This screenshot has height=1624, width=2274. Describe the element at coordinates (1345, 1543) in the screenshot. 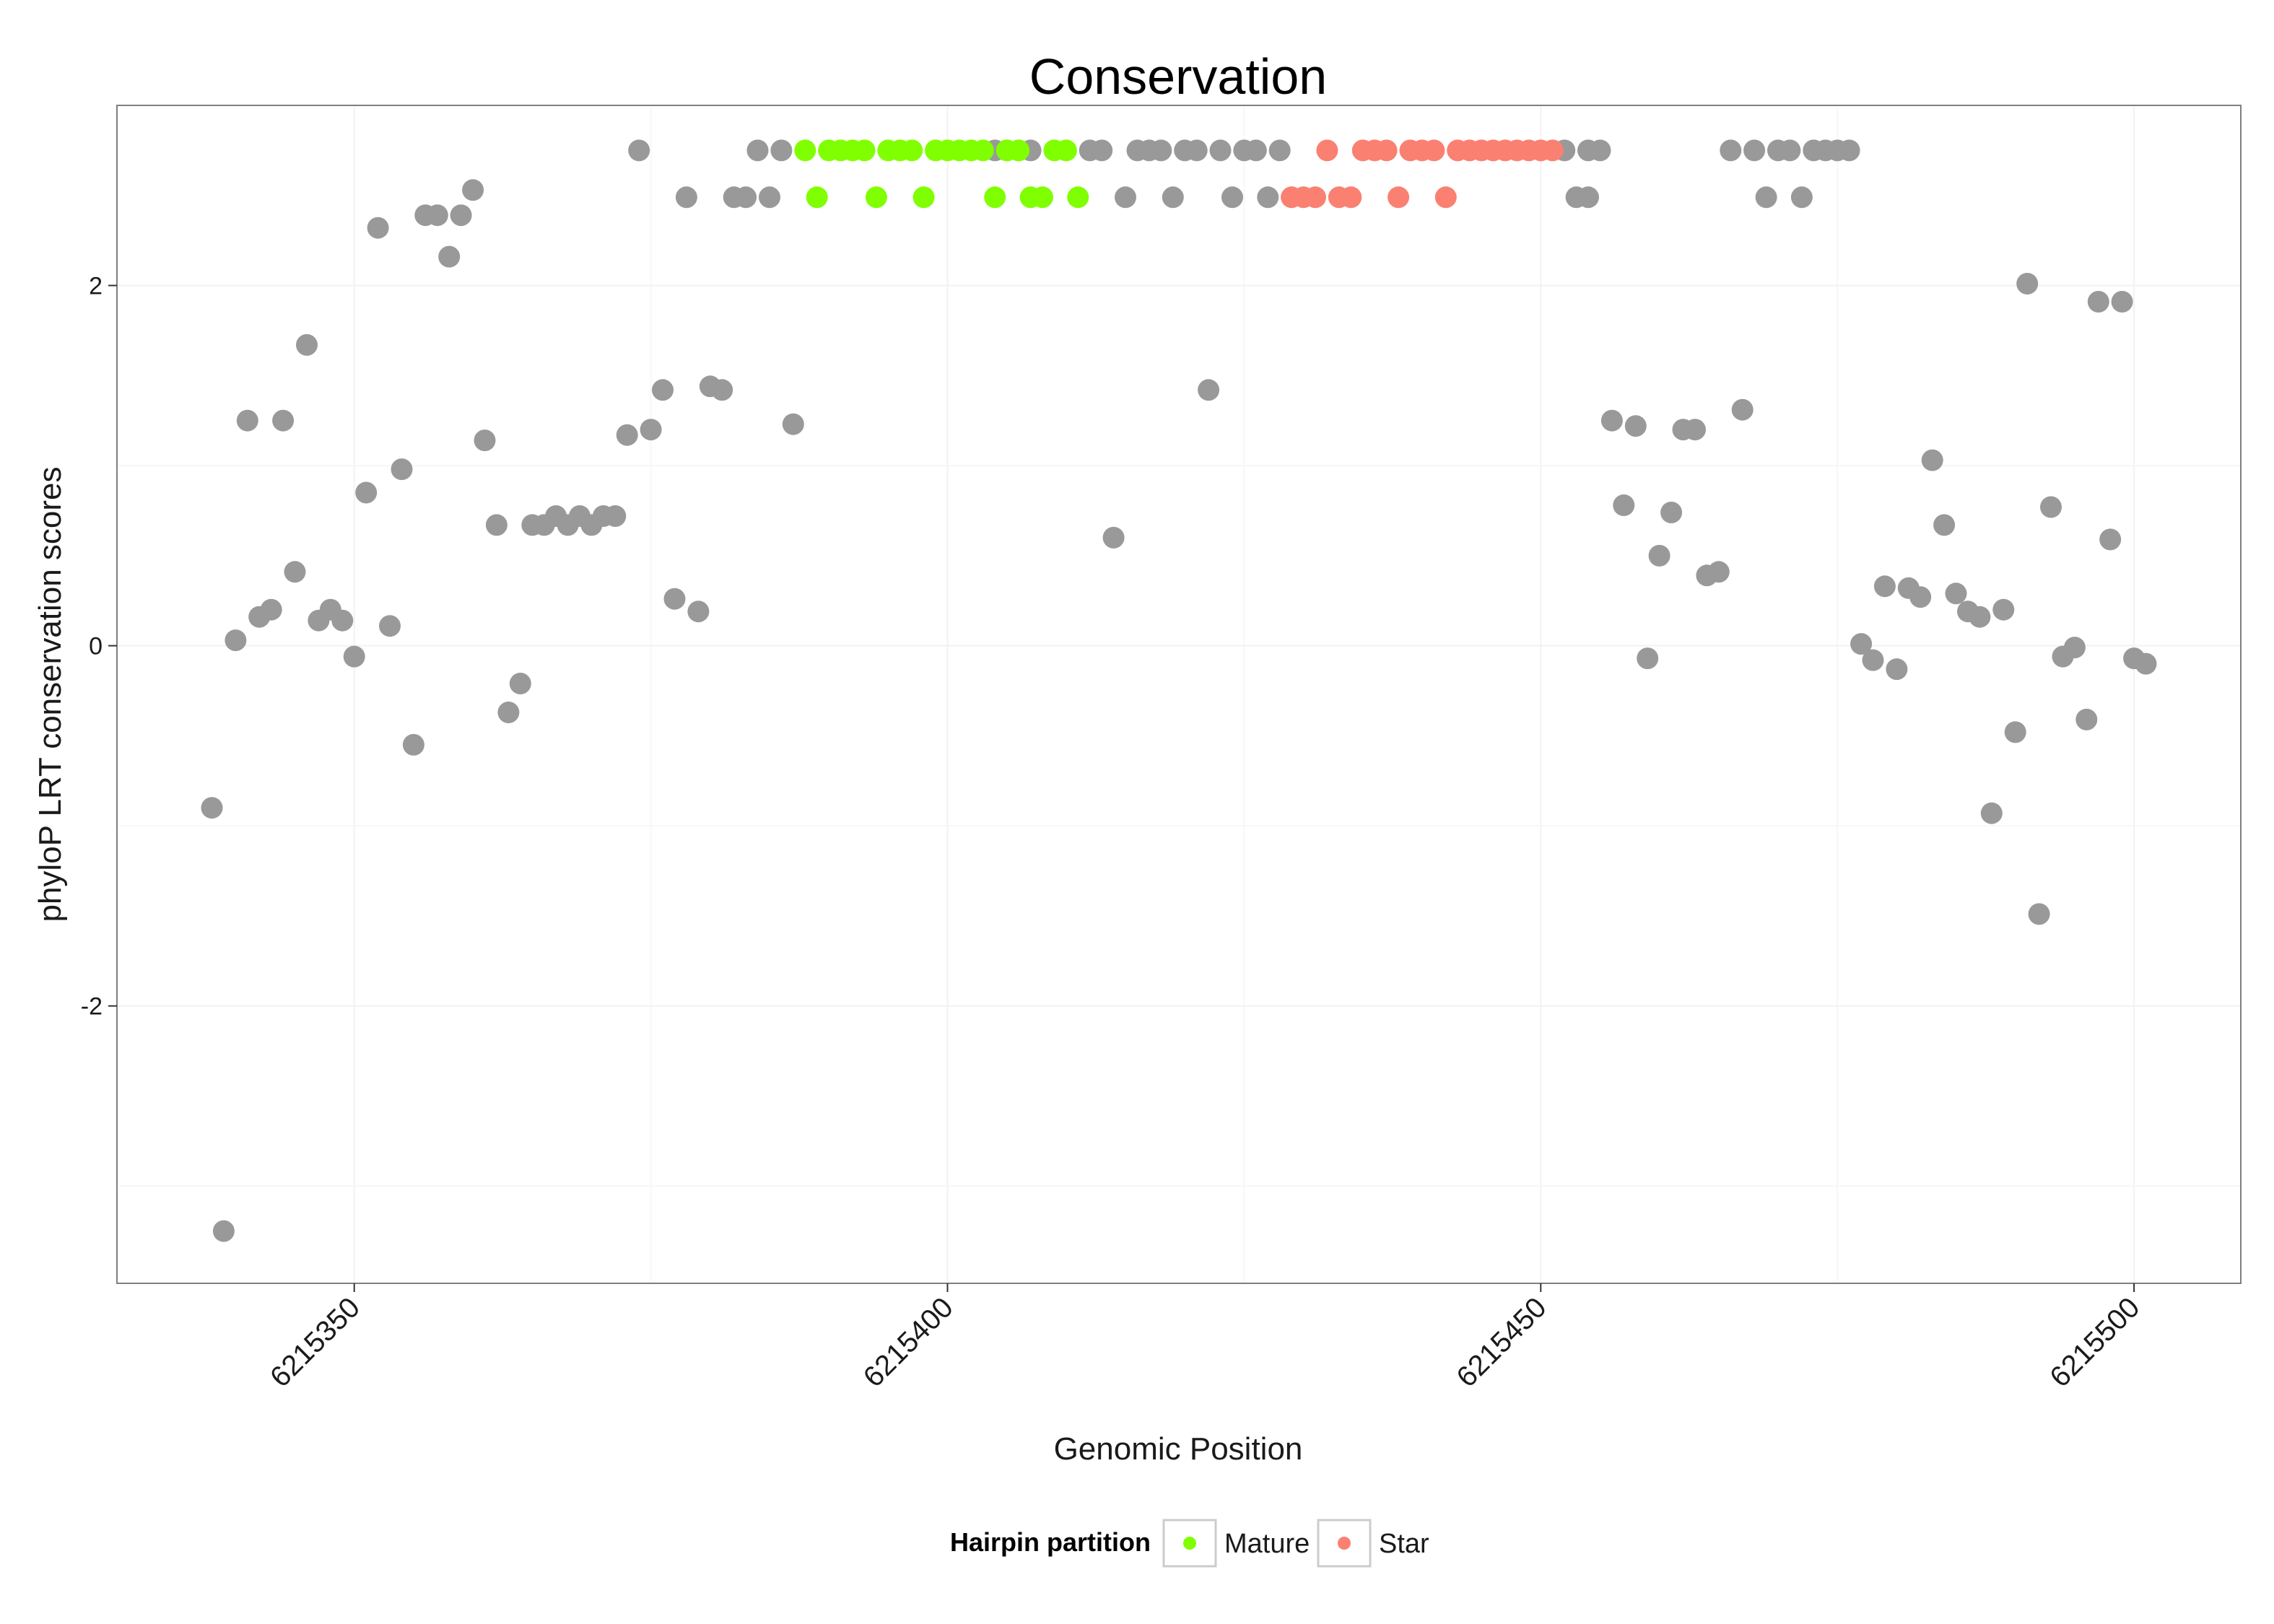

I see `legend-marker-star` at that location.